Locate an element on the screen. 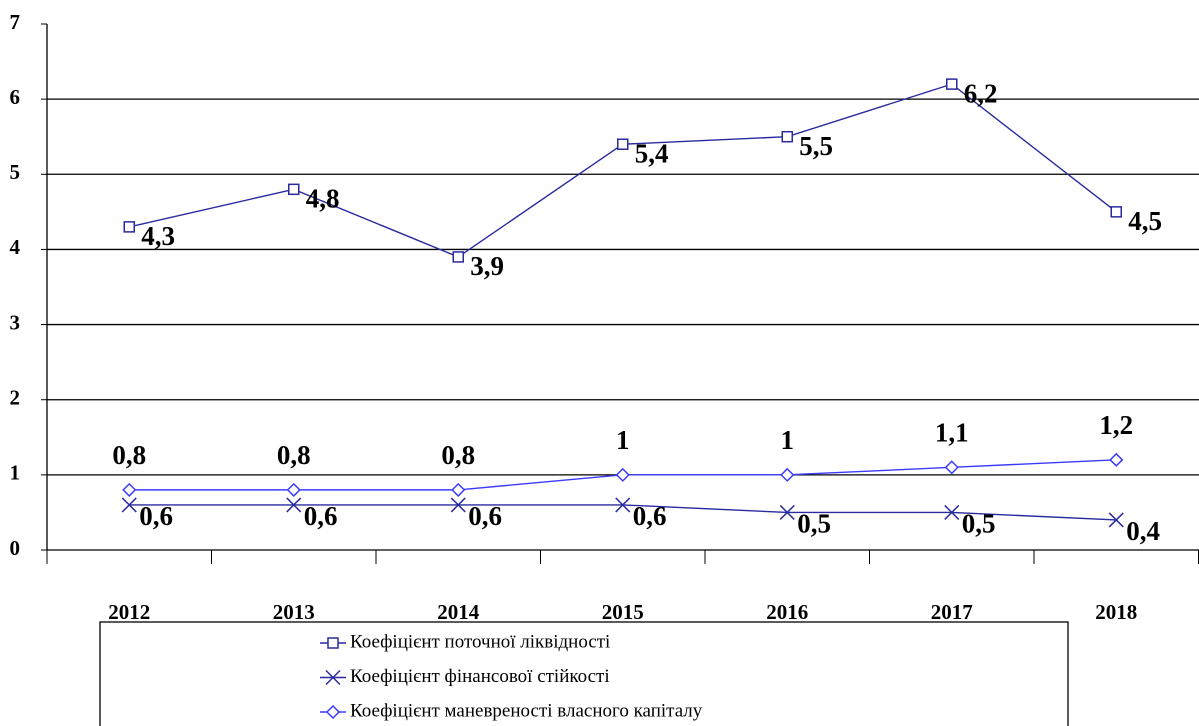 The height and width of the screenshot is (726, 1199). data-label: 5,4 is located at coordinates (652, 153).